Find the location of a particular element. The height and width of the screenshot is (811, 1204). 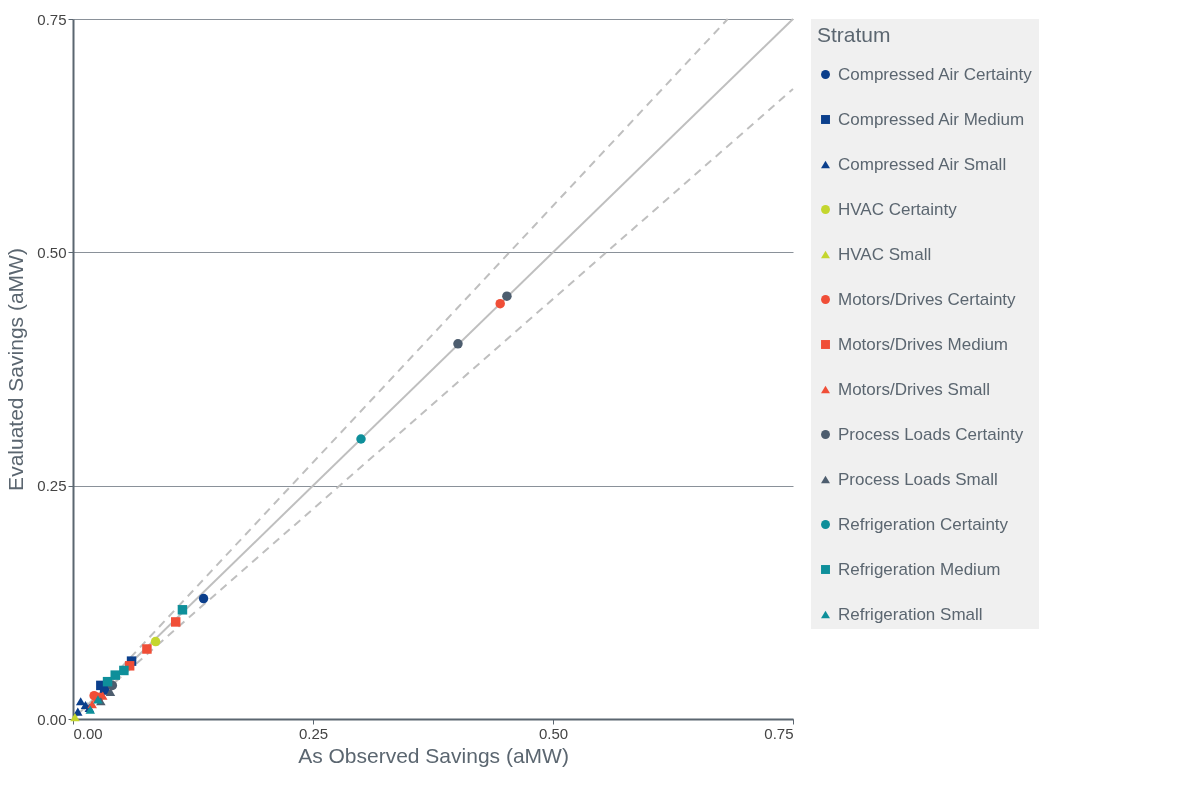

legend-label: Process Loads Small is located at coordinates (918, 479).